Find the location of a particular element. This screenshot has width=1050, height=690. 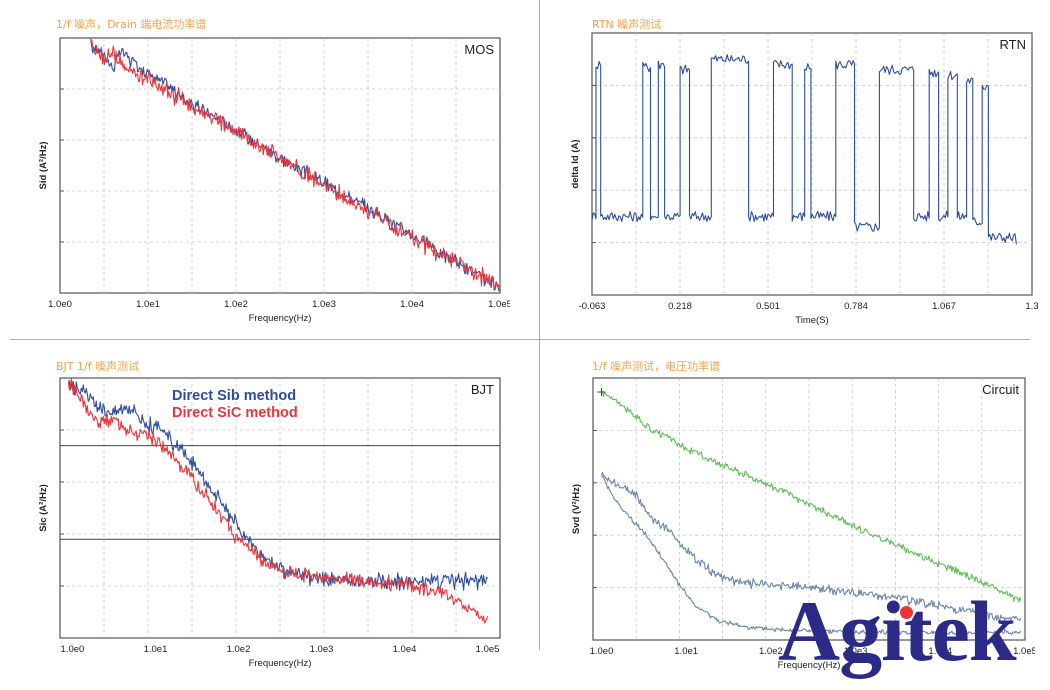

circuit-xtick-label: 1.0e0 is located at coordinates (602, 651).